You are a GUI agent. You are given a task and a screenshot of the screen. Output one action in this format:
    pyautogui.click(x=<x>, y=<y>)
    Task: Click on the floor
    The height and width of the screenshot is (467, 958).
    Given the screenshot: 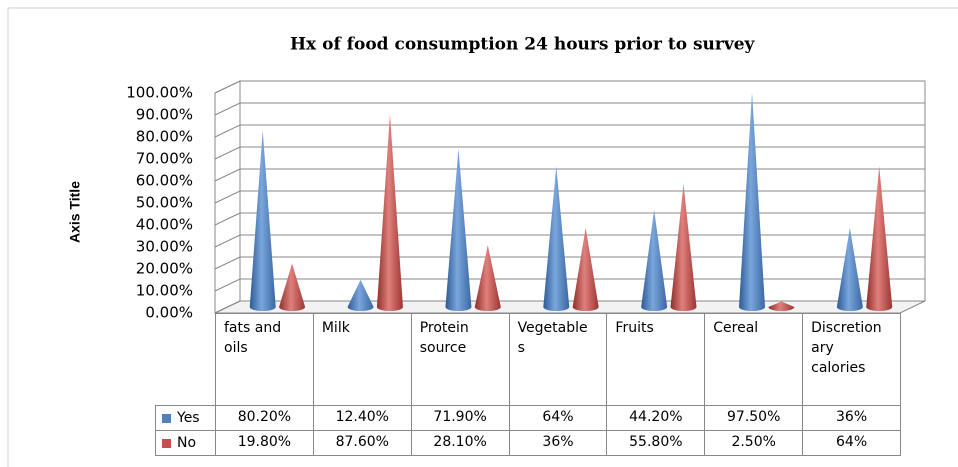 What is the action you would take?
    pyautogui.click(x=570, y=307)
    